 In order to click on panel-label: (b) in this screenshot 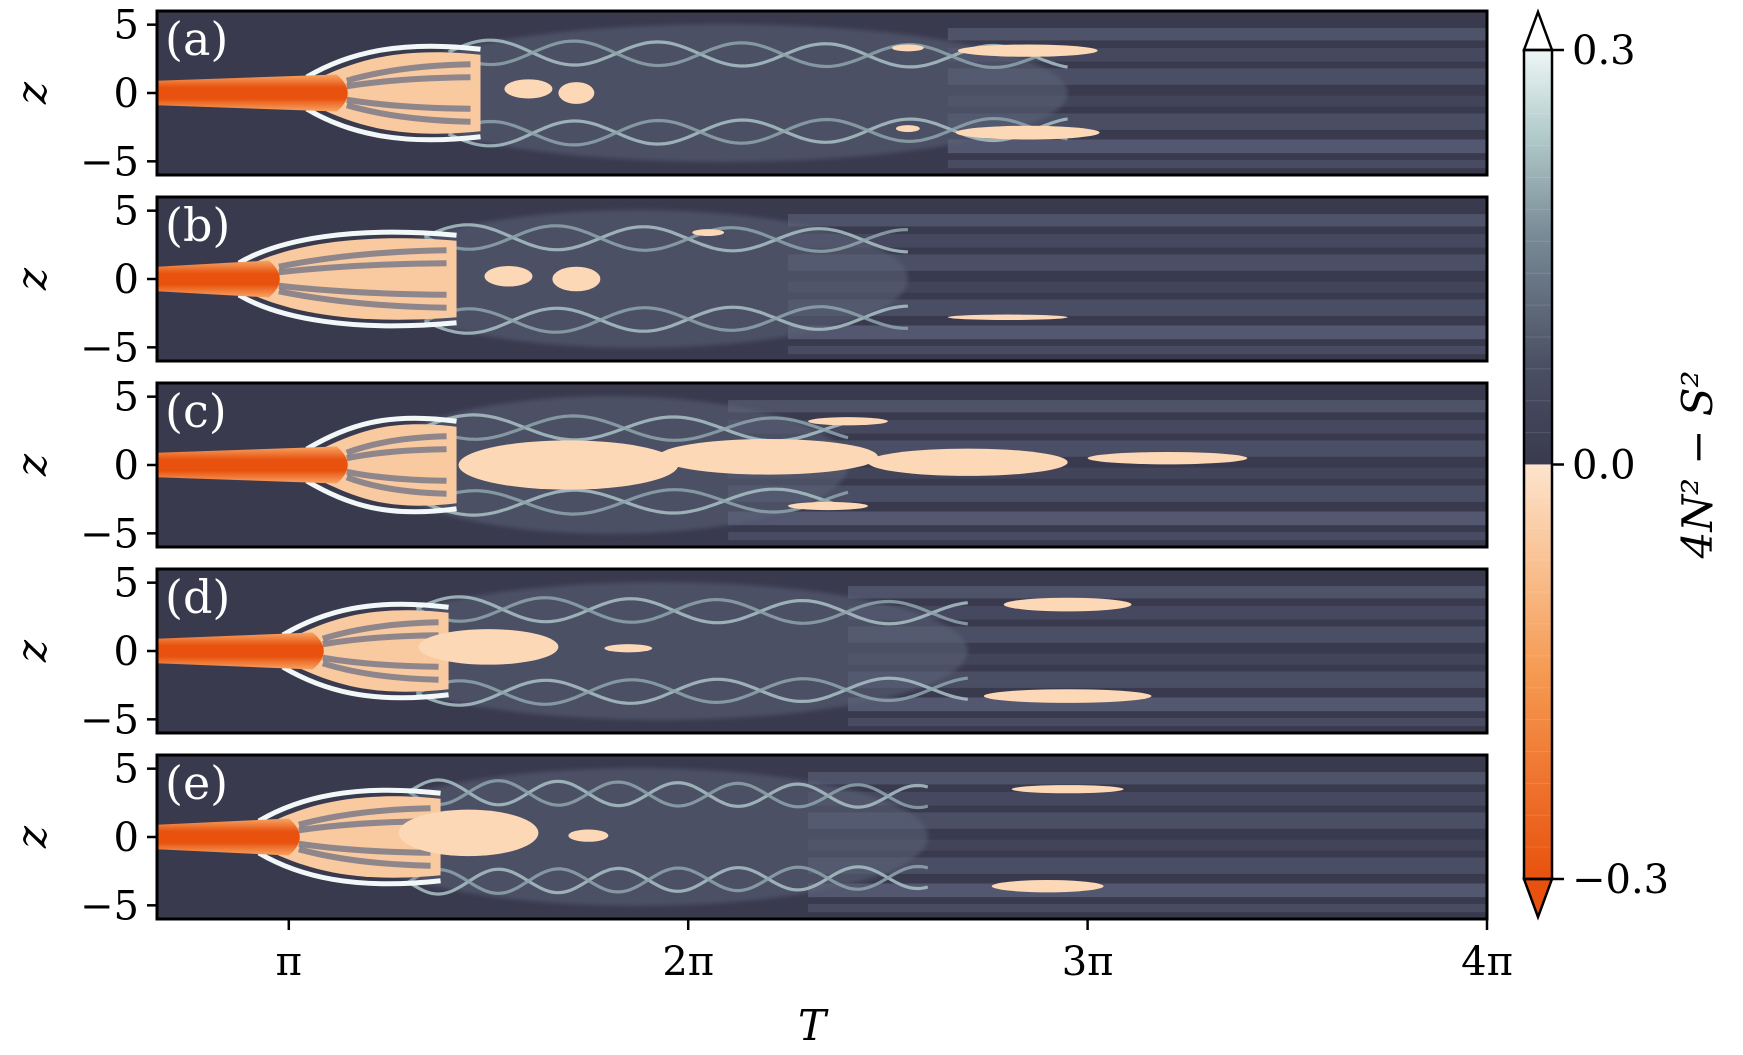, I will do `click(197, 225)`.